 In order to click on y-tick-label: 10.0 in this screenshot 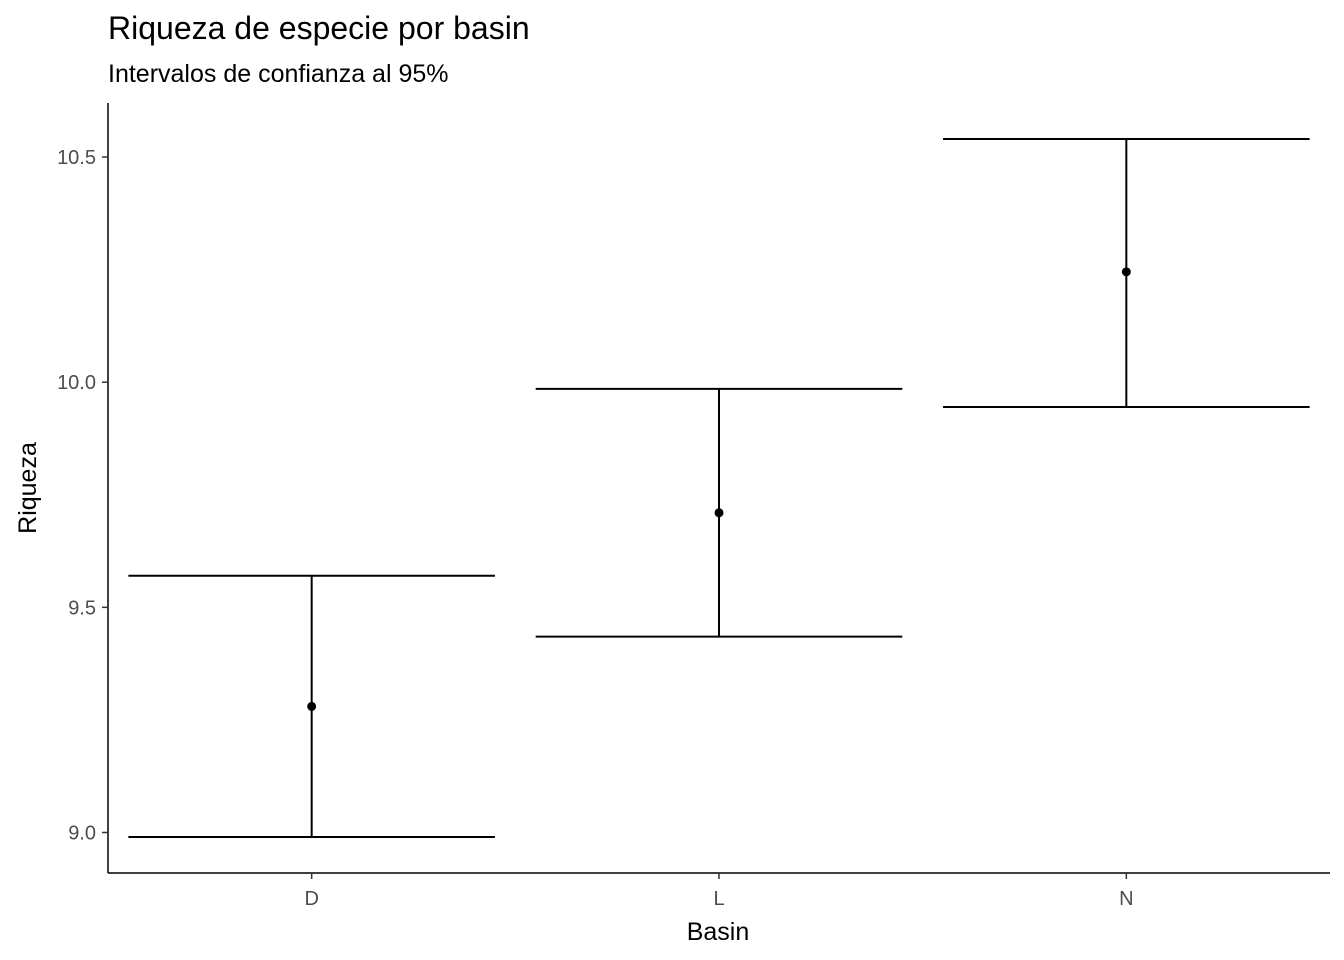, I will do `click(76, 383)`.